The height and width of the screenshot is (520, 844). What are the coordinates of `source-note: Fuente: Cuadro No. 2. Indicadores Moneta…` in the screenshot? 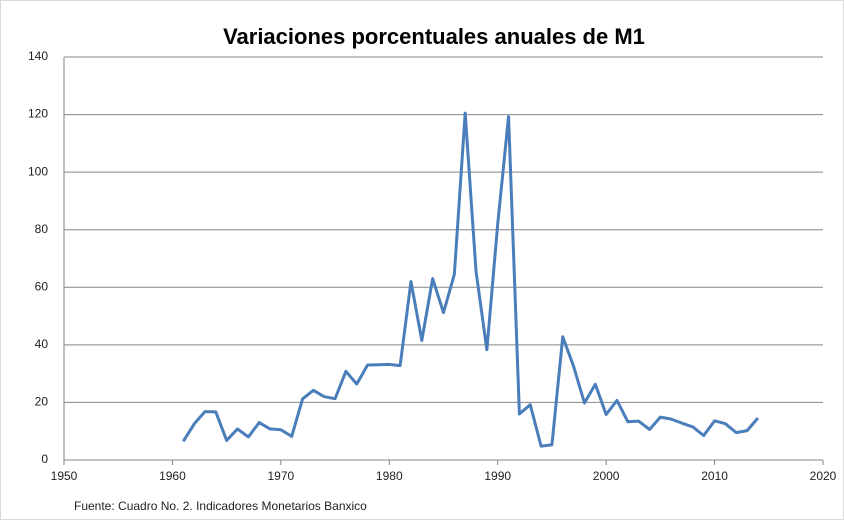 It's located at (220, 506).